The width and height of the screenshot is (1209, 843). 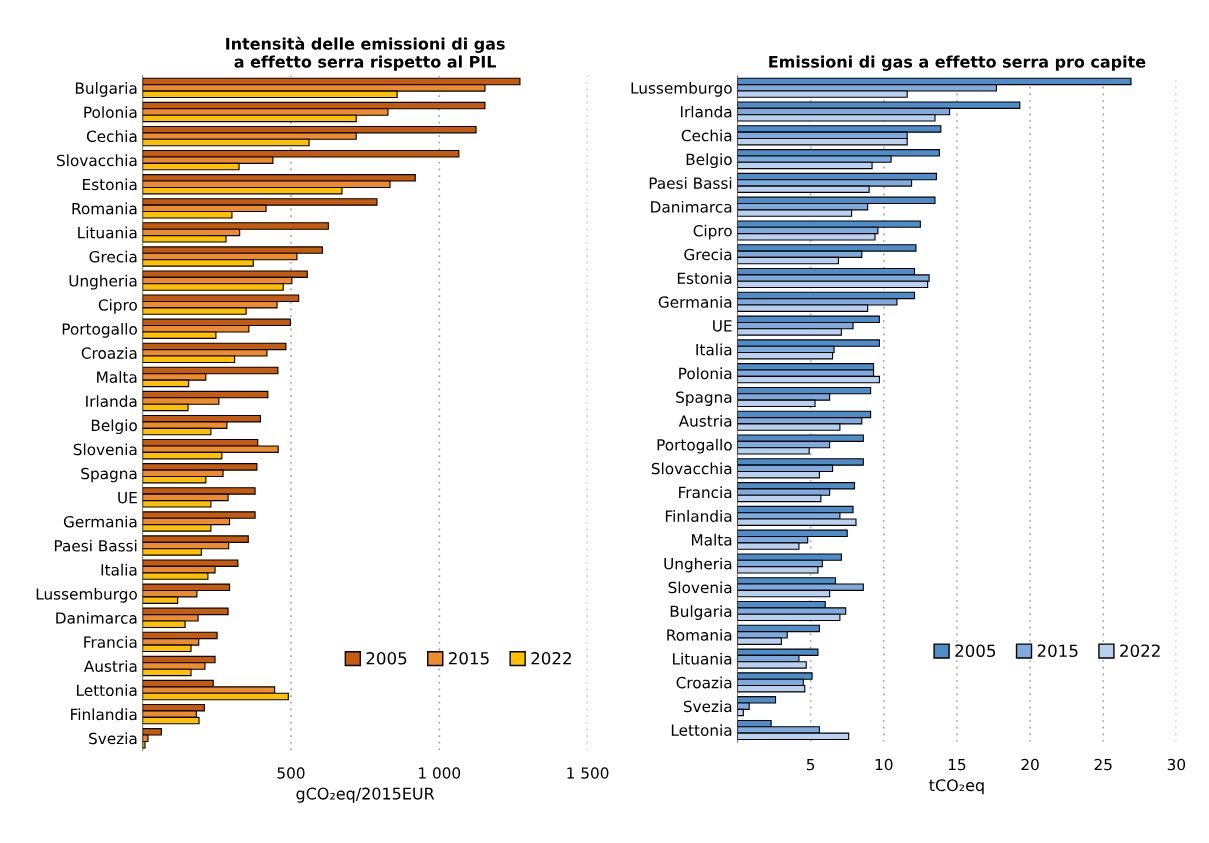 I want to click on chart-title: Emissioni di gas a effetto serra pro capite, so click(x=957, y=63).